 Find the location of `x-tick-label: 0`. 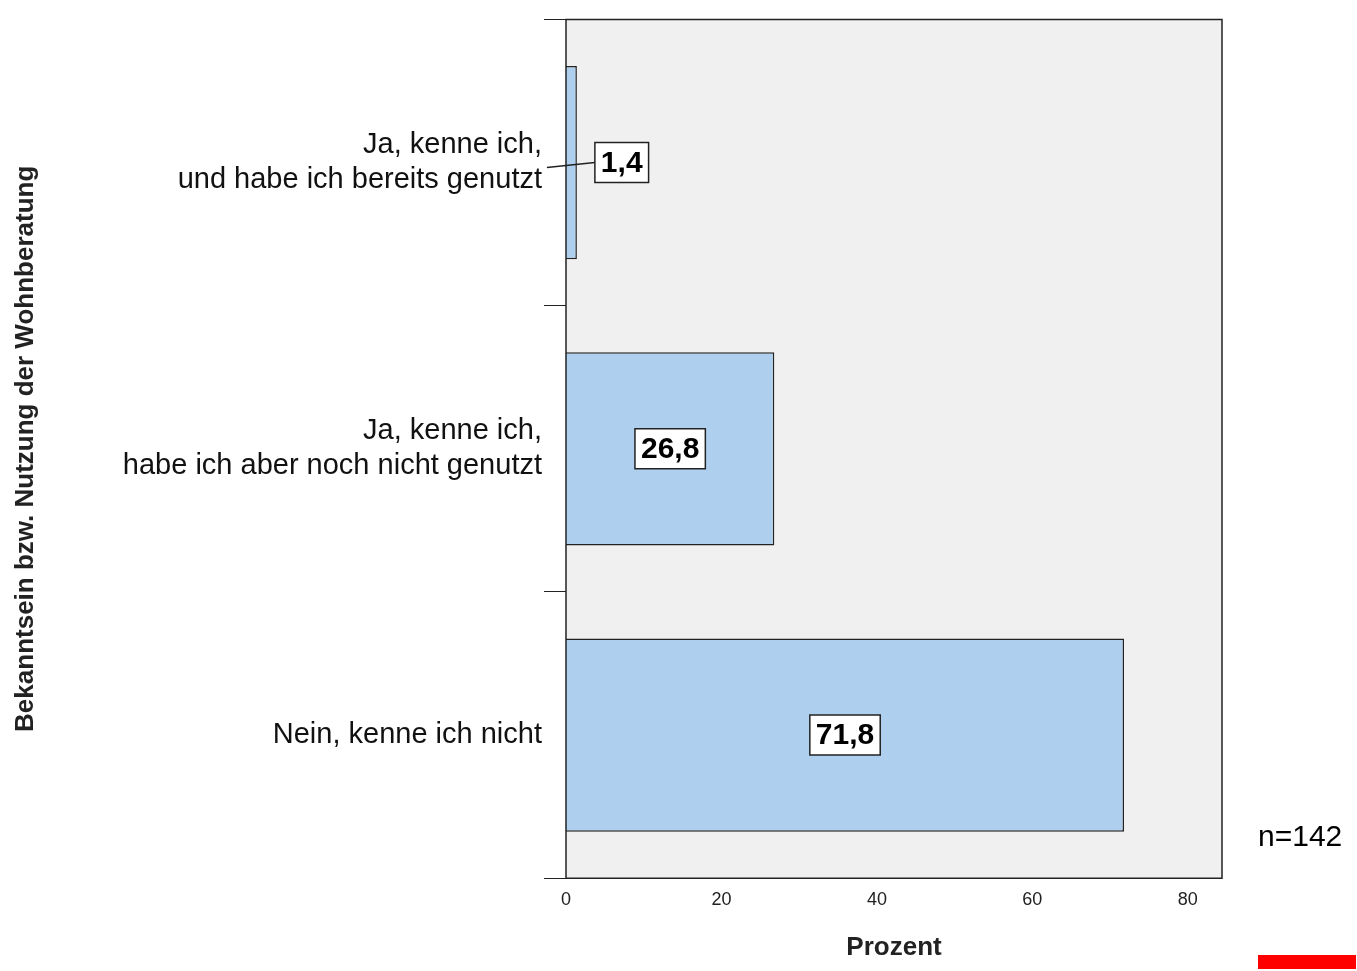

x-tick-label: 0 is located at coordinates (566, 898).